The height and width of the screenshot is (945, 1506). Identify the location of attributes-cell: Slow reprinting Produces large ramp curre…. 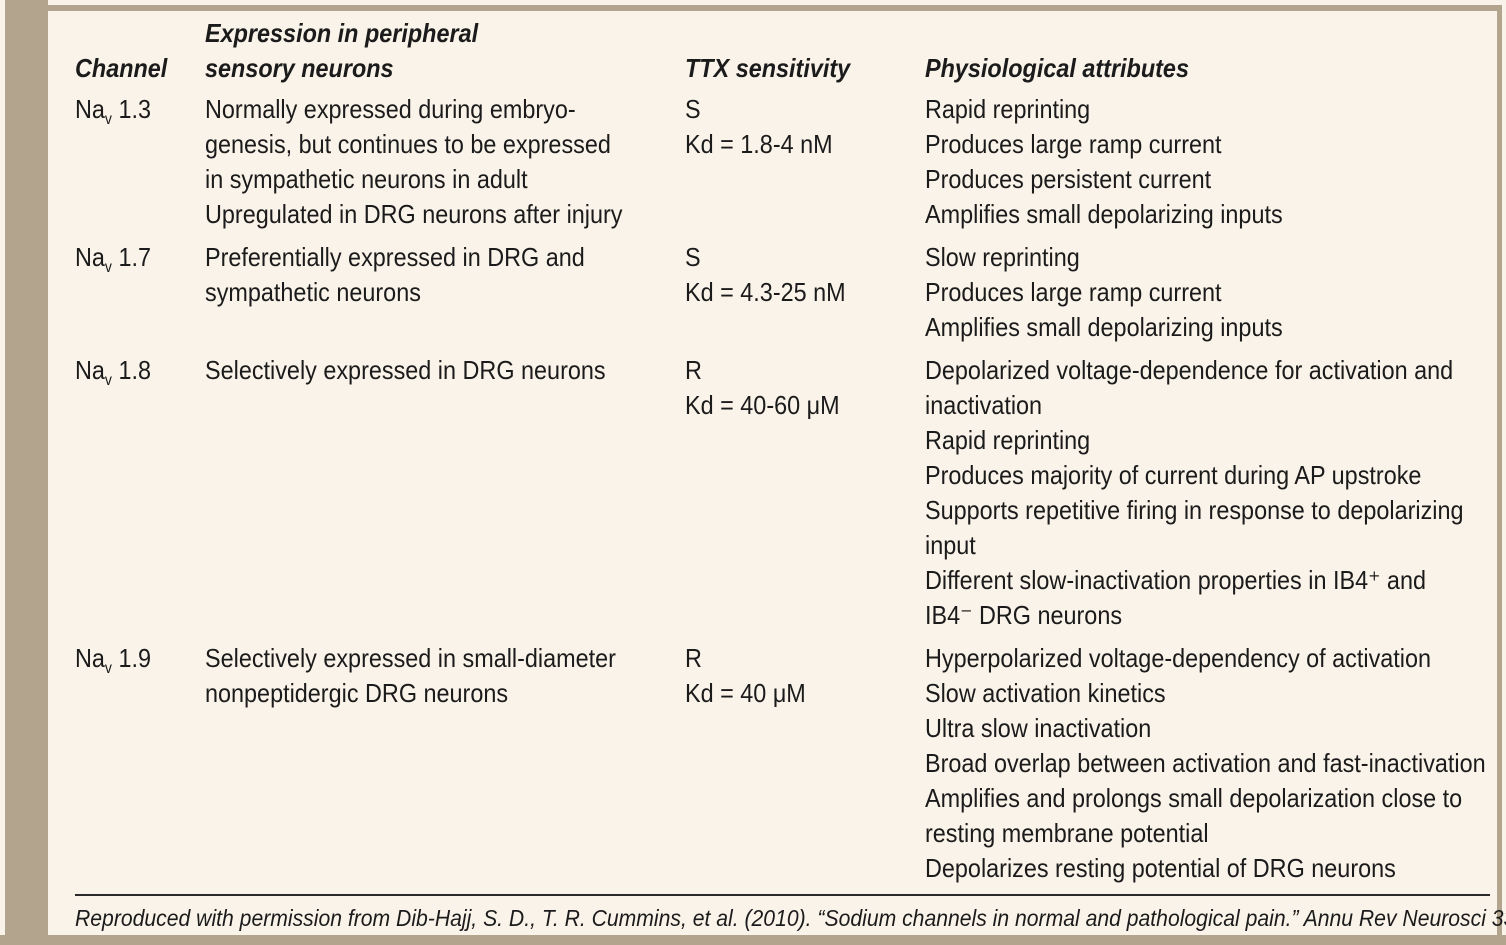
(1207, 292).